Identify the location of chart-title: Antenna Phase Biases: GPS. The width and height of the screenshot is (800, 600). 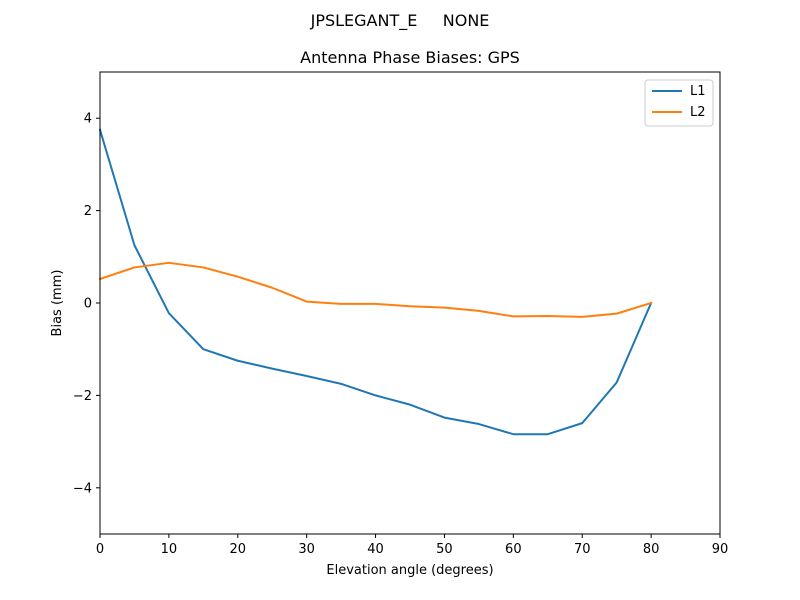
(410, 57).